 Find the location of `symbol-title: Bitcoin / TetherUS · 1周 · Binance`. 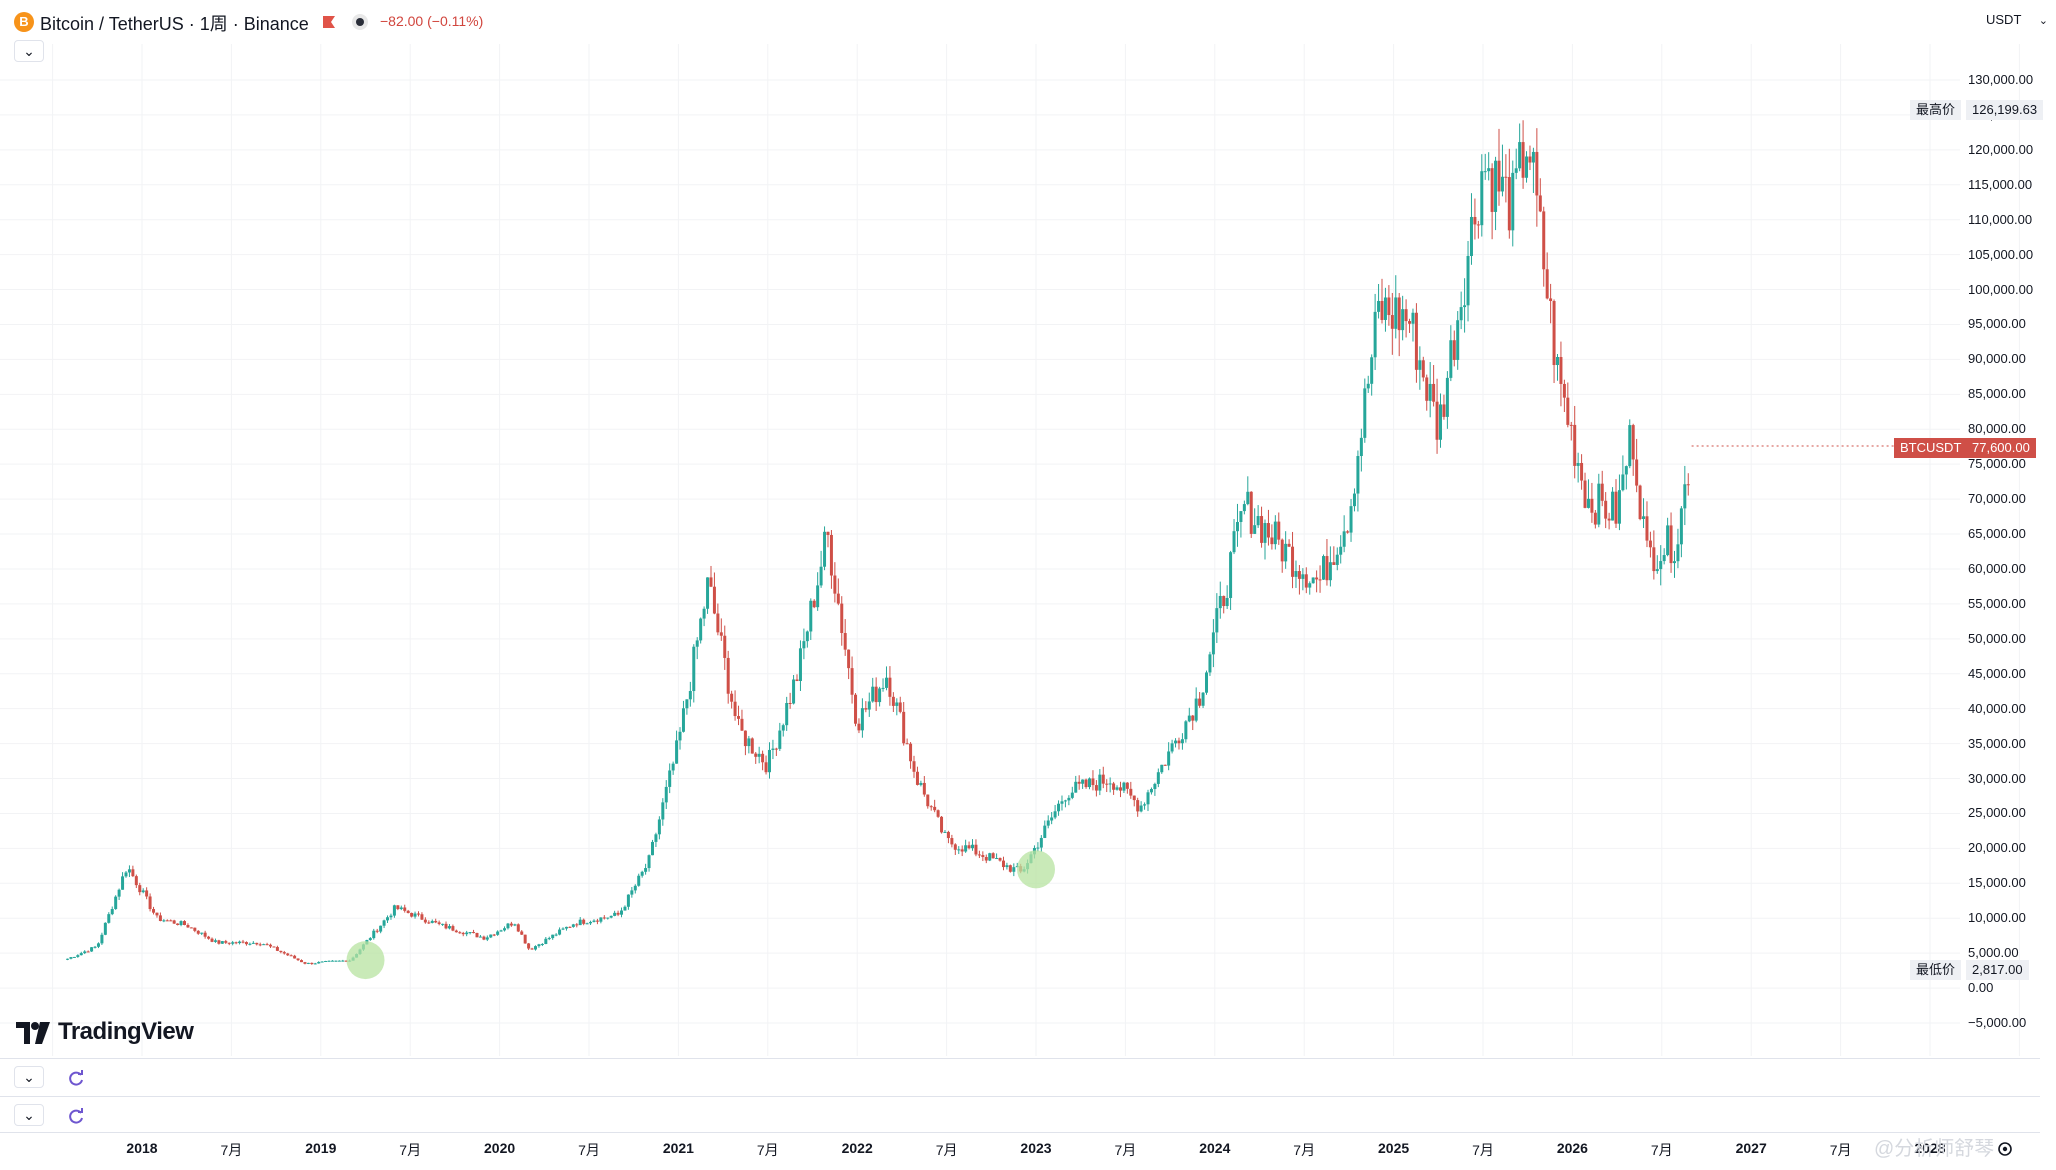

symbol-title: Bitcoin / TetherUS · 1周 · Binance is located at coordinates (174, 24).